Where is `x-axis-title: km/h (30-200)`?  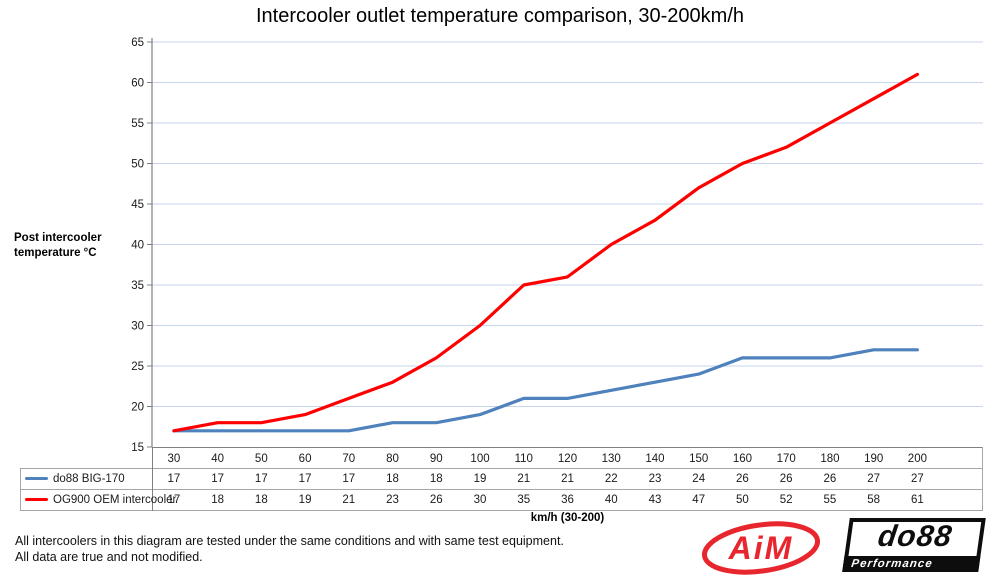
x-axis-title: km/h (30-200) is located at coordinates (567, 518).